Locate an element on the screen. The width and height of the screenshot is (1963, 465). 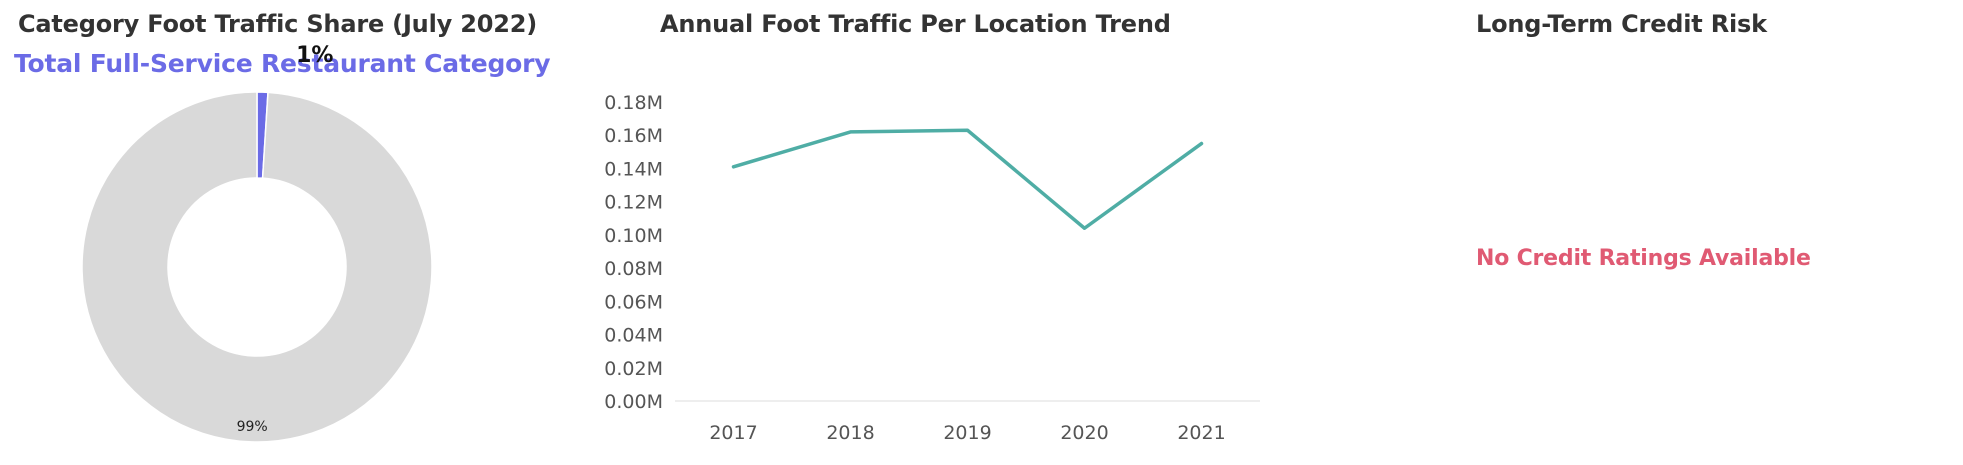
y-tick-label: 0.08M is located at coordinates (633, 269).